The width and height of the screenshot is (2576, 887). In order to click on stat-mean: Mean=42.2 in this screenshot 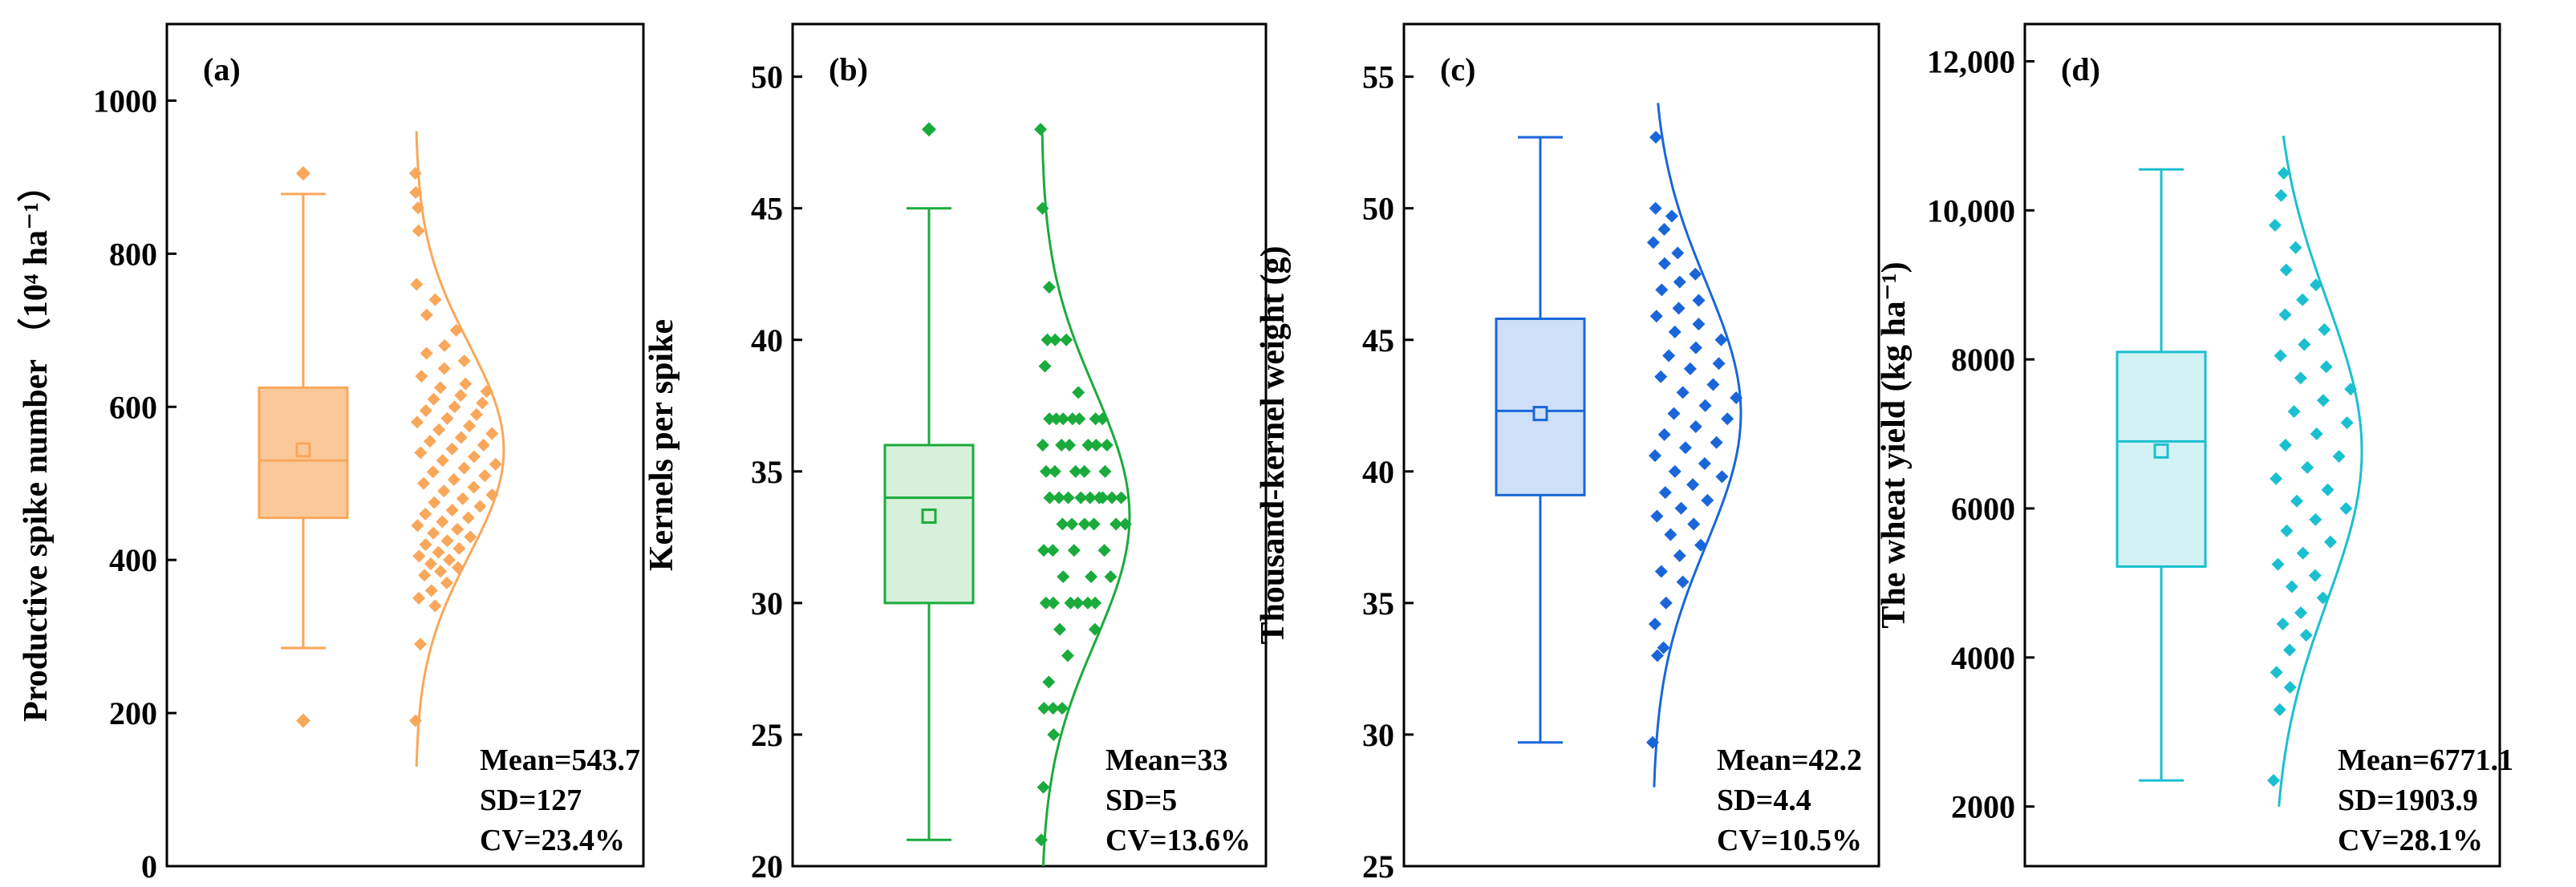, I will do `click(1789, 760)`.